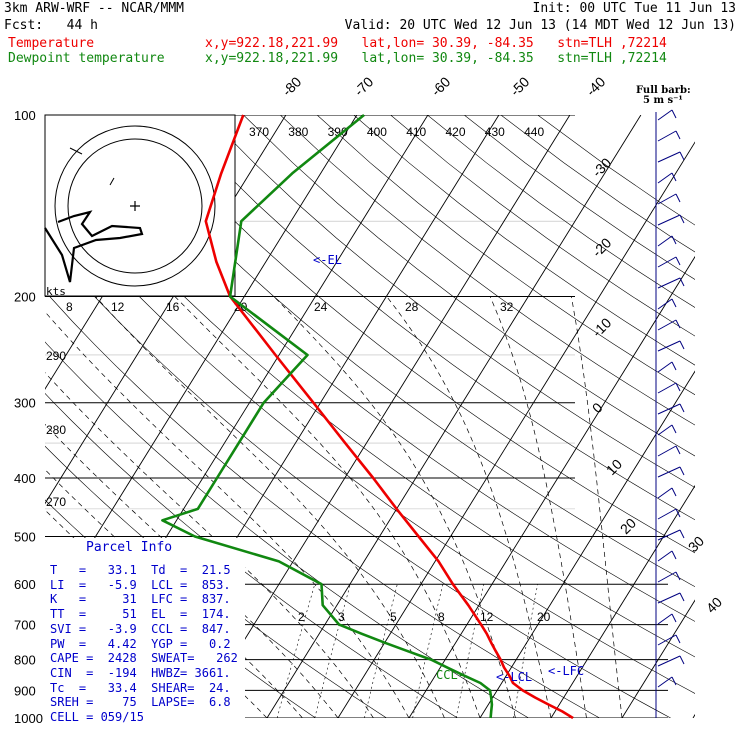 Image resolution: width=740 pixels, height=740 pixels. What do you see at coordinates (364, 86) in the screenshot?
I see `isotherm-label: -70` at bounding box center [364, 86].